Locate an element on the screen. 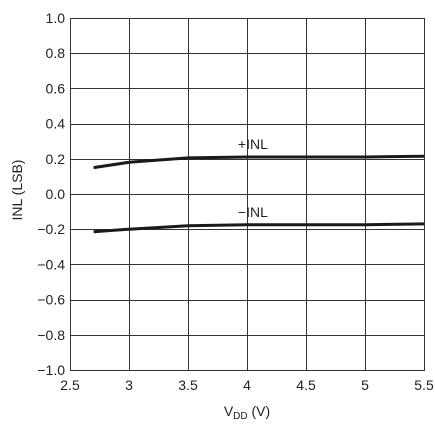  y-tick-label: −0.4 is located at coordinates (51, 264).